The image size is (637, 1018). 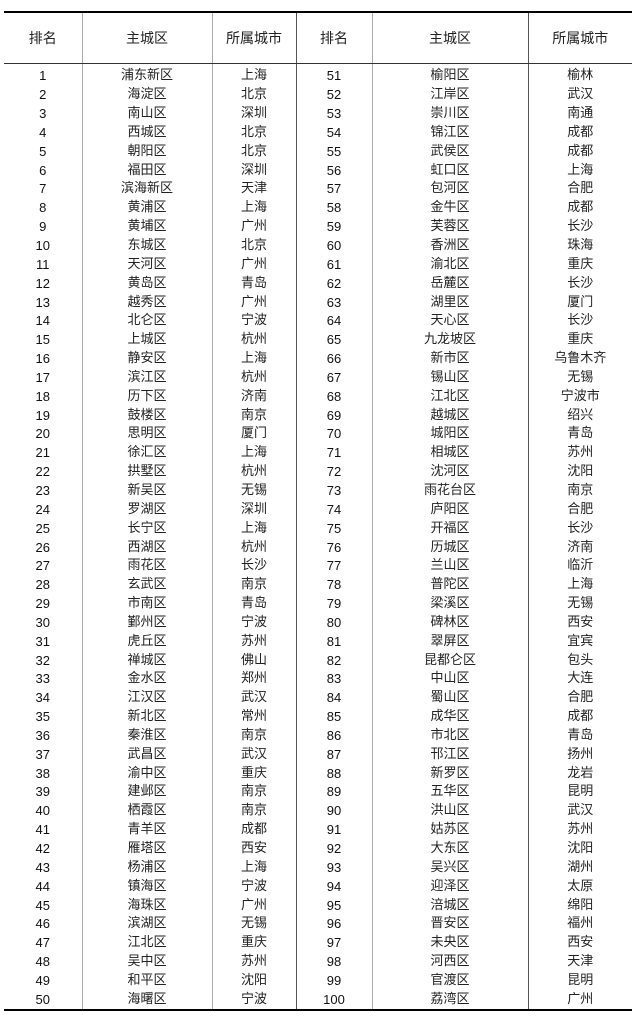 What do you see at coordinates (318, 755) in the screenshot?
I see `table-row: 37 武昌区 武汉 87 邗江区 扬州` at bounding box center [318, 755].